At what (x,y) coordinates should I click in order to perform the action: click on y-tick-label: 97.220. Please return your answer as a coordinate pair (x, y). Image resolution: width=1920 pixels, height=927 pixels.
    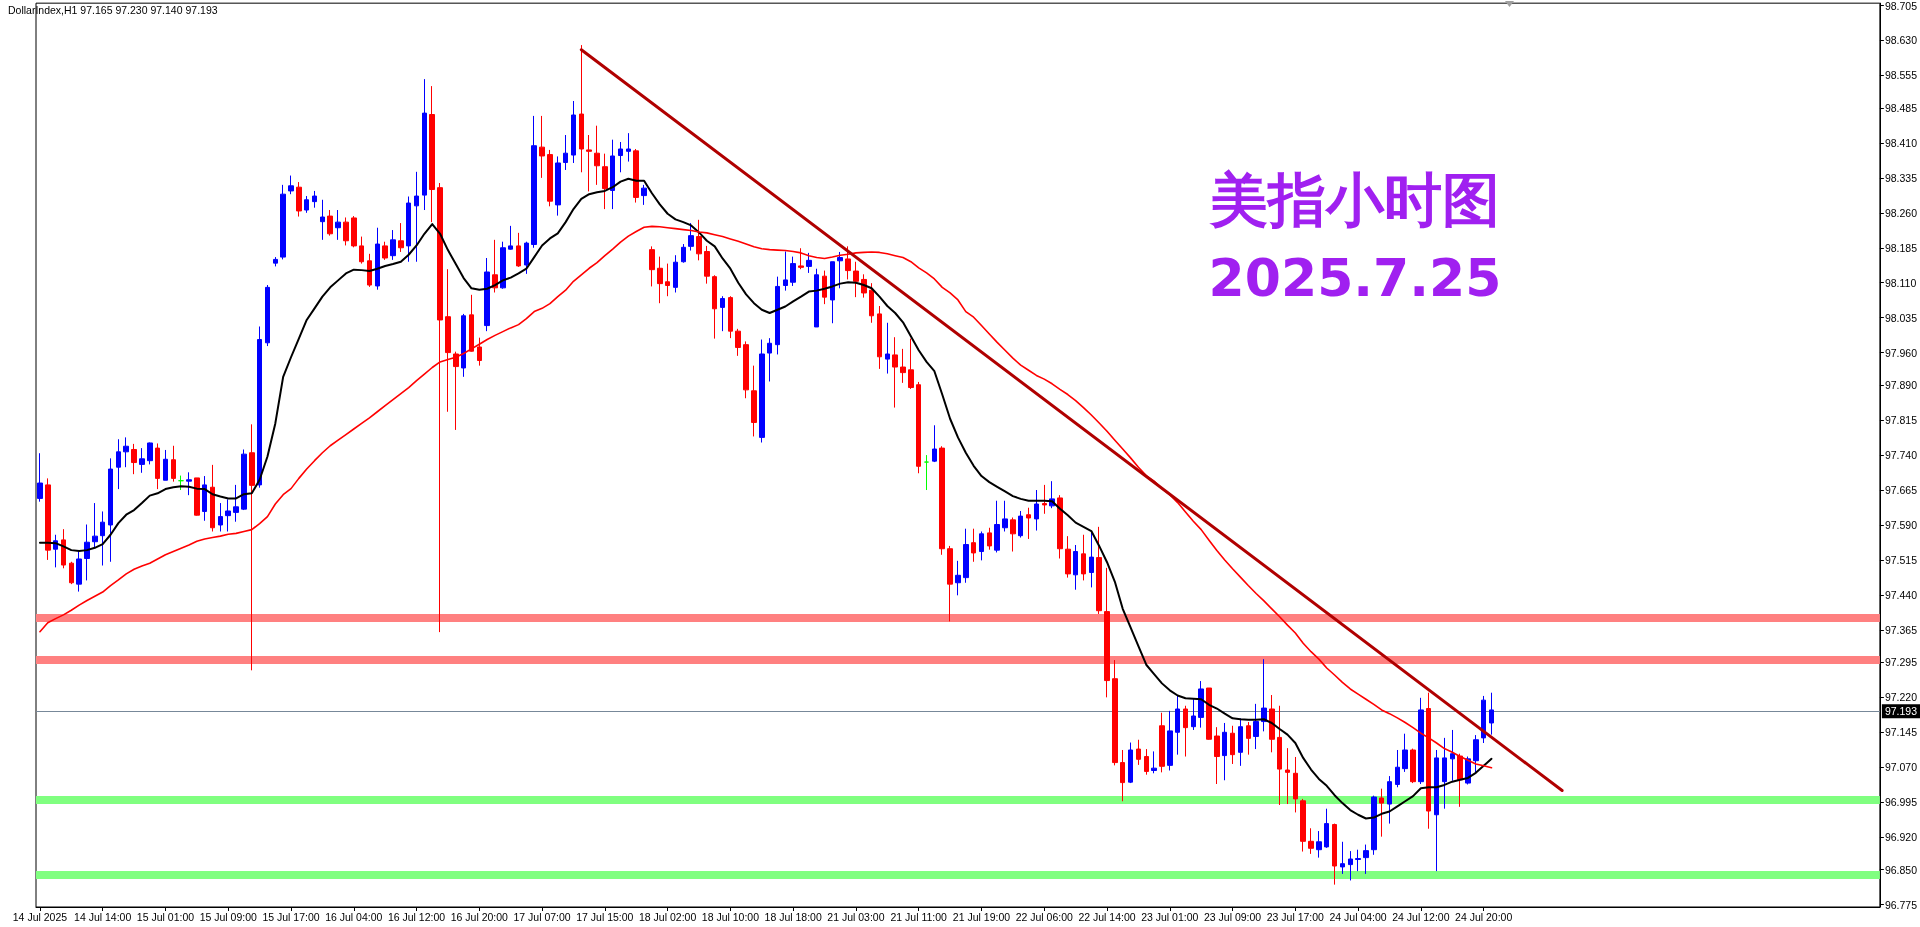
    Looking at the image, I should click on (1901, 697).